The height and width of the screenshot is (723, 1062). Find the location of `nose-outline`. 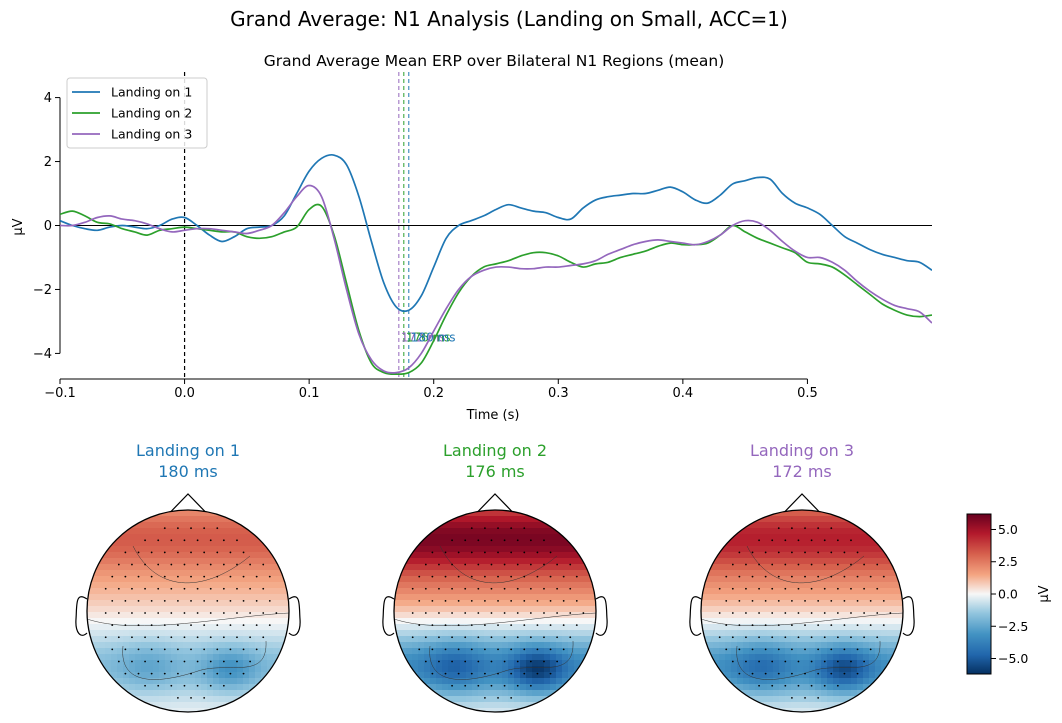

nose-outline is located at coordinates (188, 502).